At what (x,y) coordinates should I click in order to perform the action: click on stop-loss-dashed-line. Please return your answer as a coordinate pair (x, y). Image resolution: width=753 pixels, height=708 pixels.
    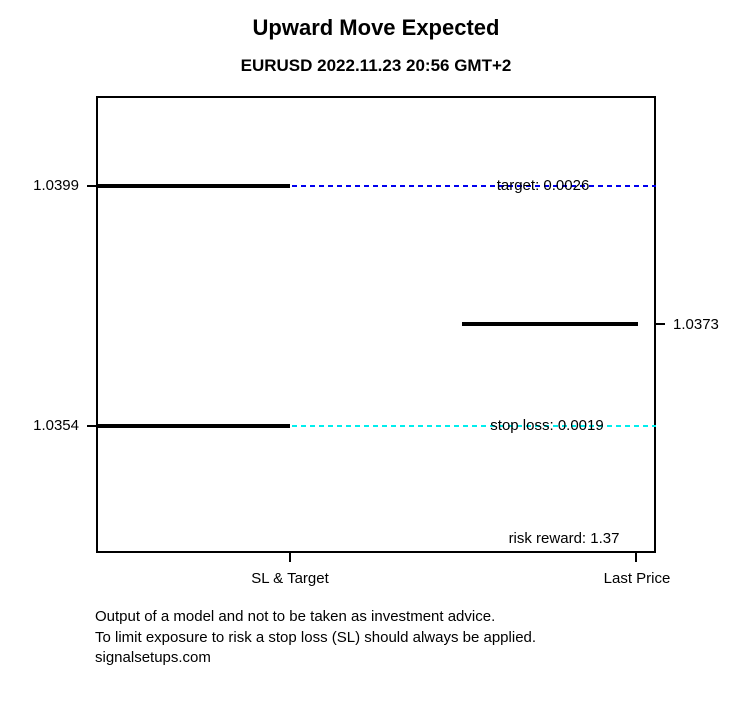
    Looking at the image, I should click on (474, 426).